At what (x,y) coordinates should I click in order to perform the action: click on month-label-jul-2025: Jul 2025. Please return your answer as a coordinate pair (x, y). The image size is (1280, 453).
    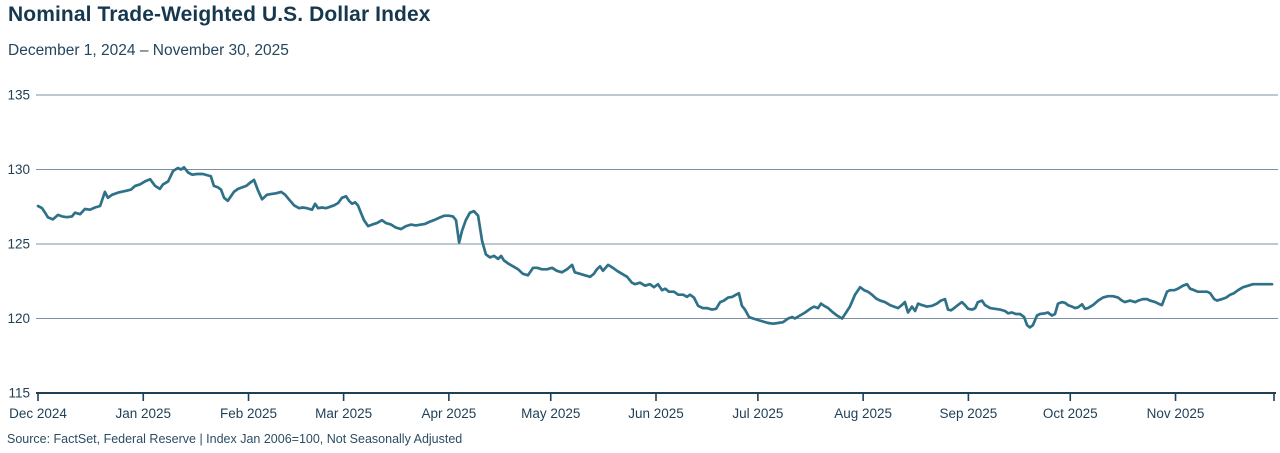
    Looking at the image, I should click on (757, 413).